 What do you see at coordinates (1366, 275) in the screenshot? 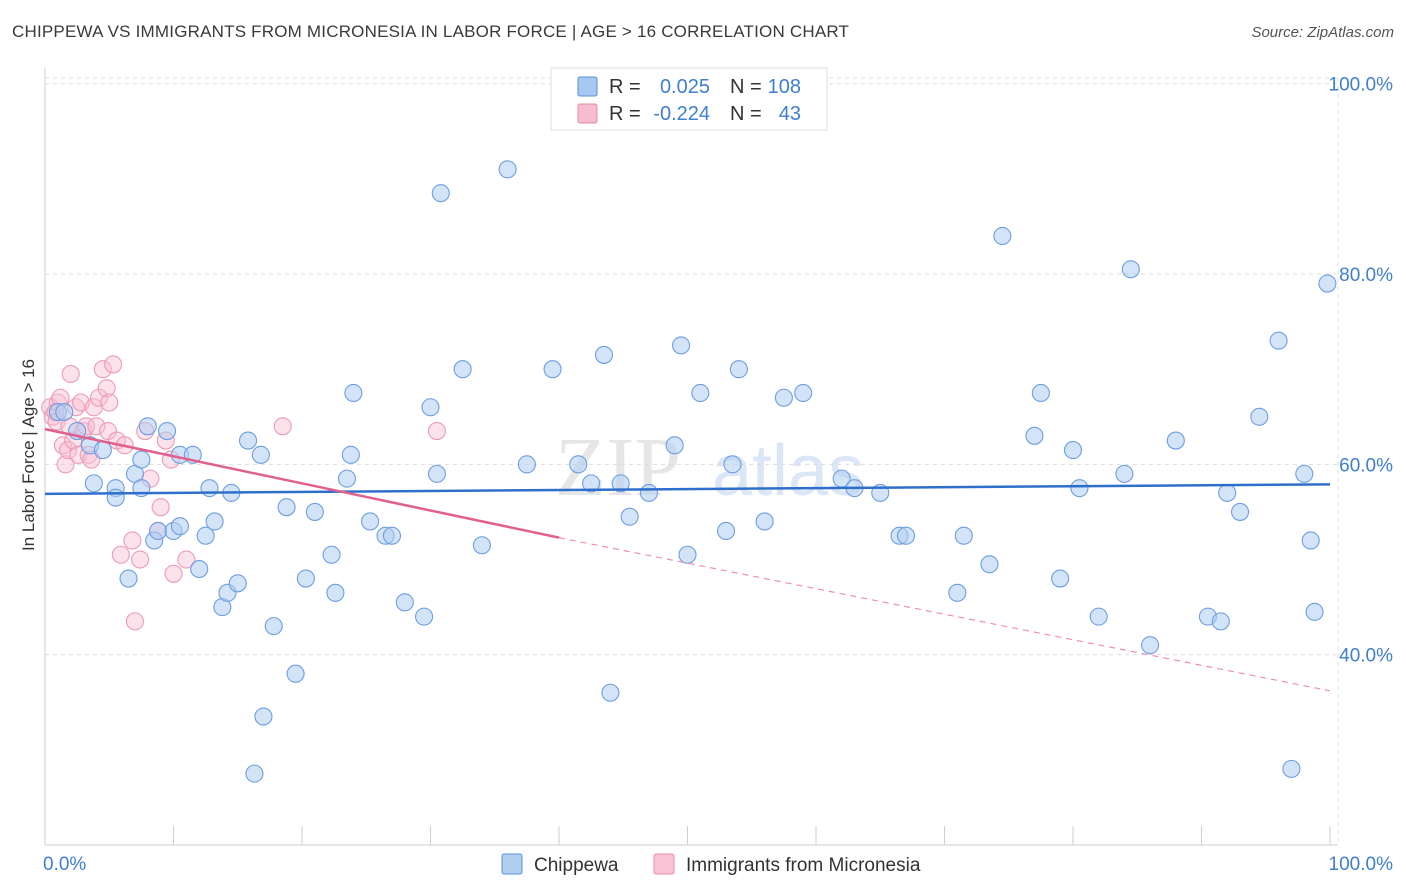
I see `y-tick-label: 80.0%` at bounding box center [1366, 275].